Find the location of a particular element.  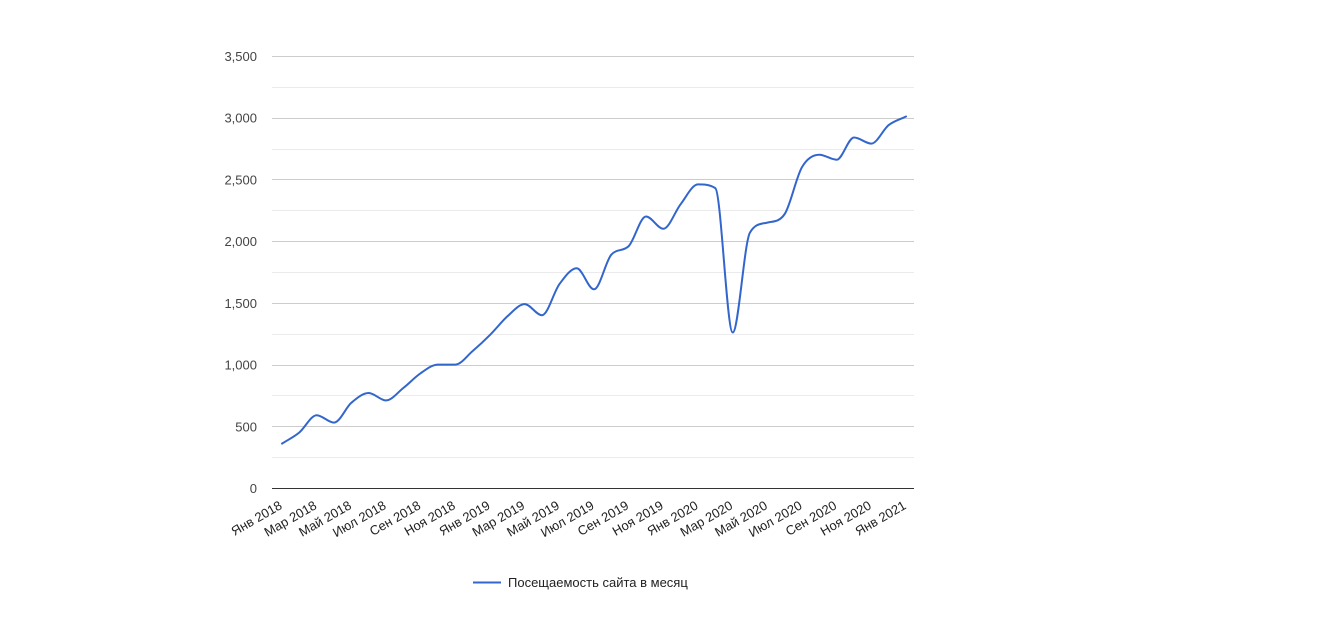

y-tick-label: 3,500 is located at coordinates (240, 56).